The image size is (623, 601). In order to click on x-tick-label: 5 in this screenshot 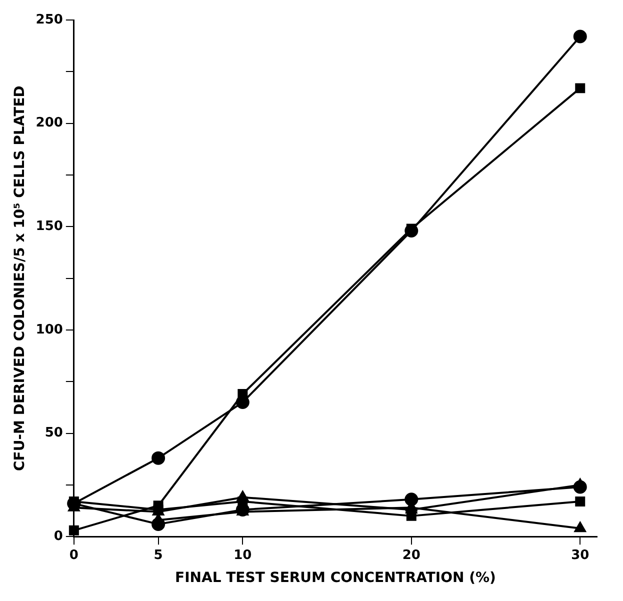, I will do `click(158, 555)`.